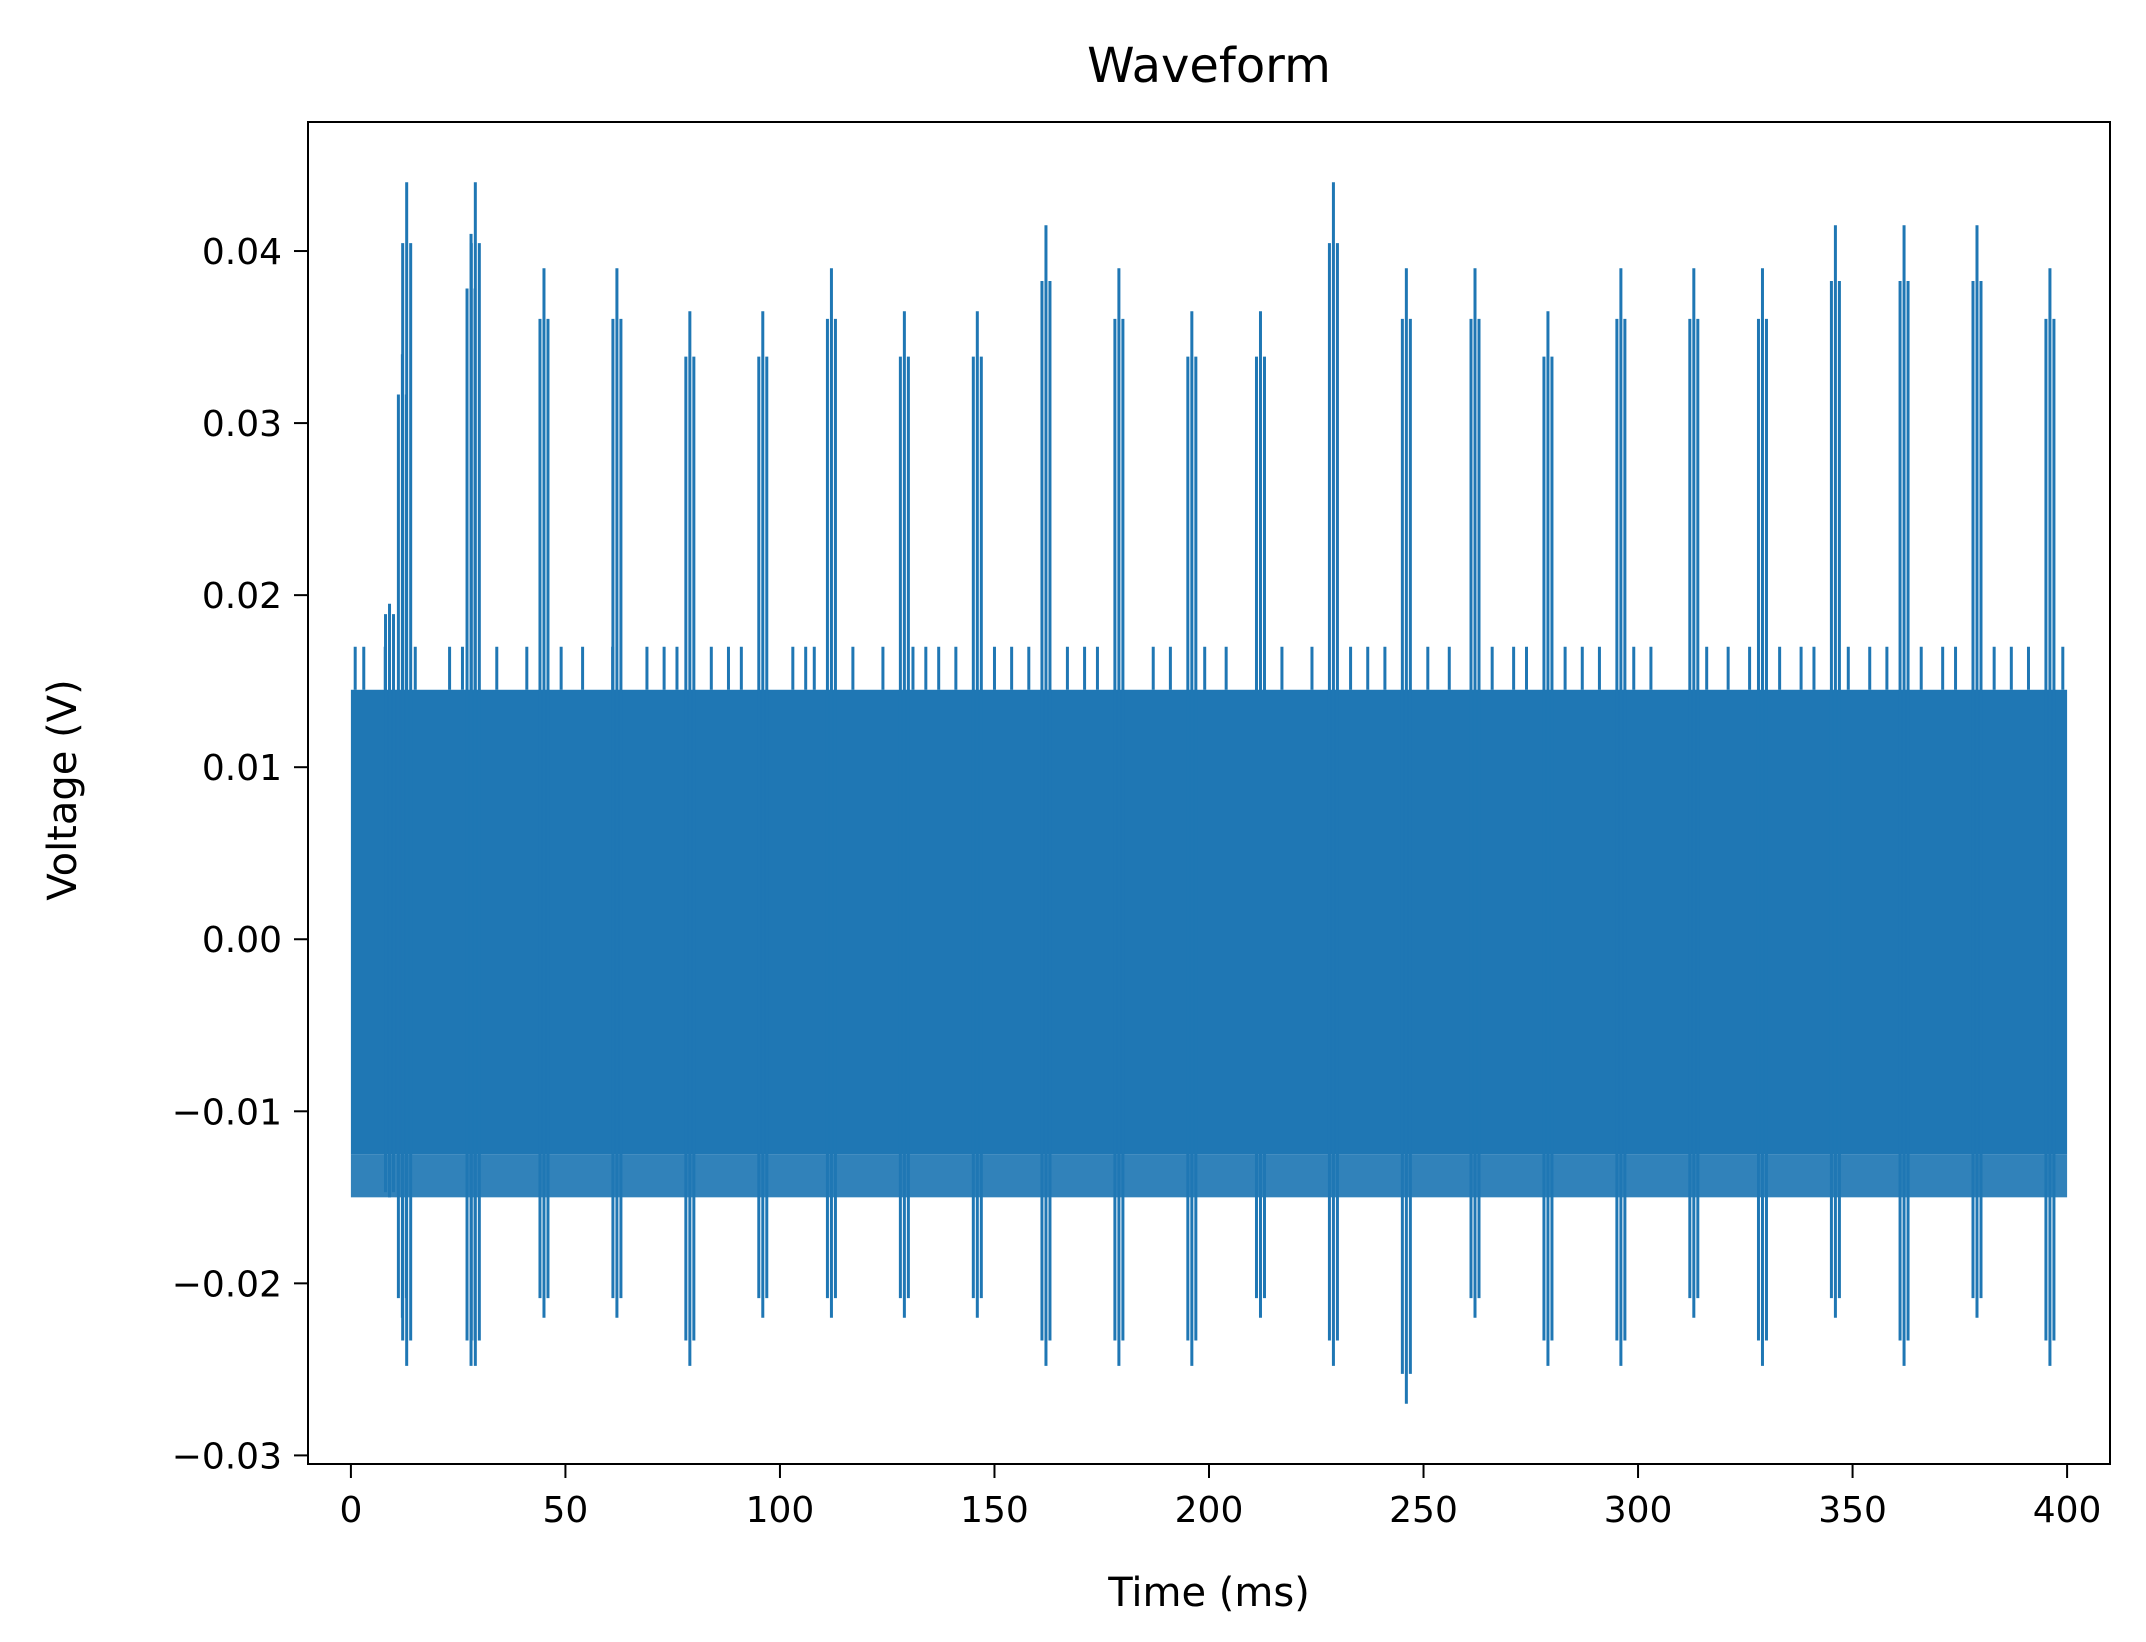 The height and width of the screenshot is (1642, 2146). I want to click on x-axis: 0 50 100 150 200 250 300 350 400, so click(1220, 1497).